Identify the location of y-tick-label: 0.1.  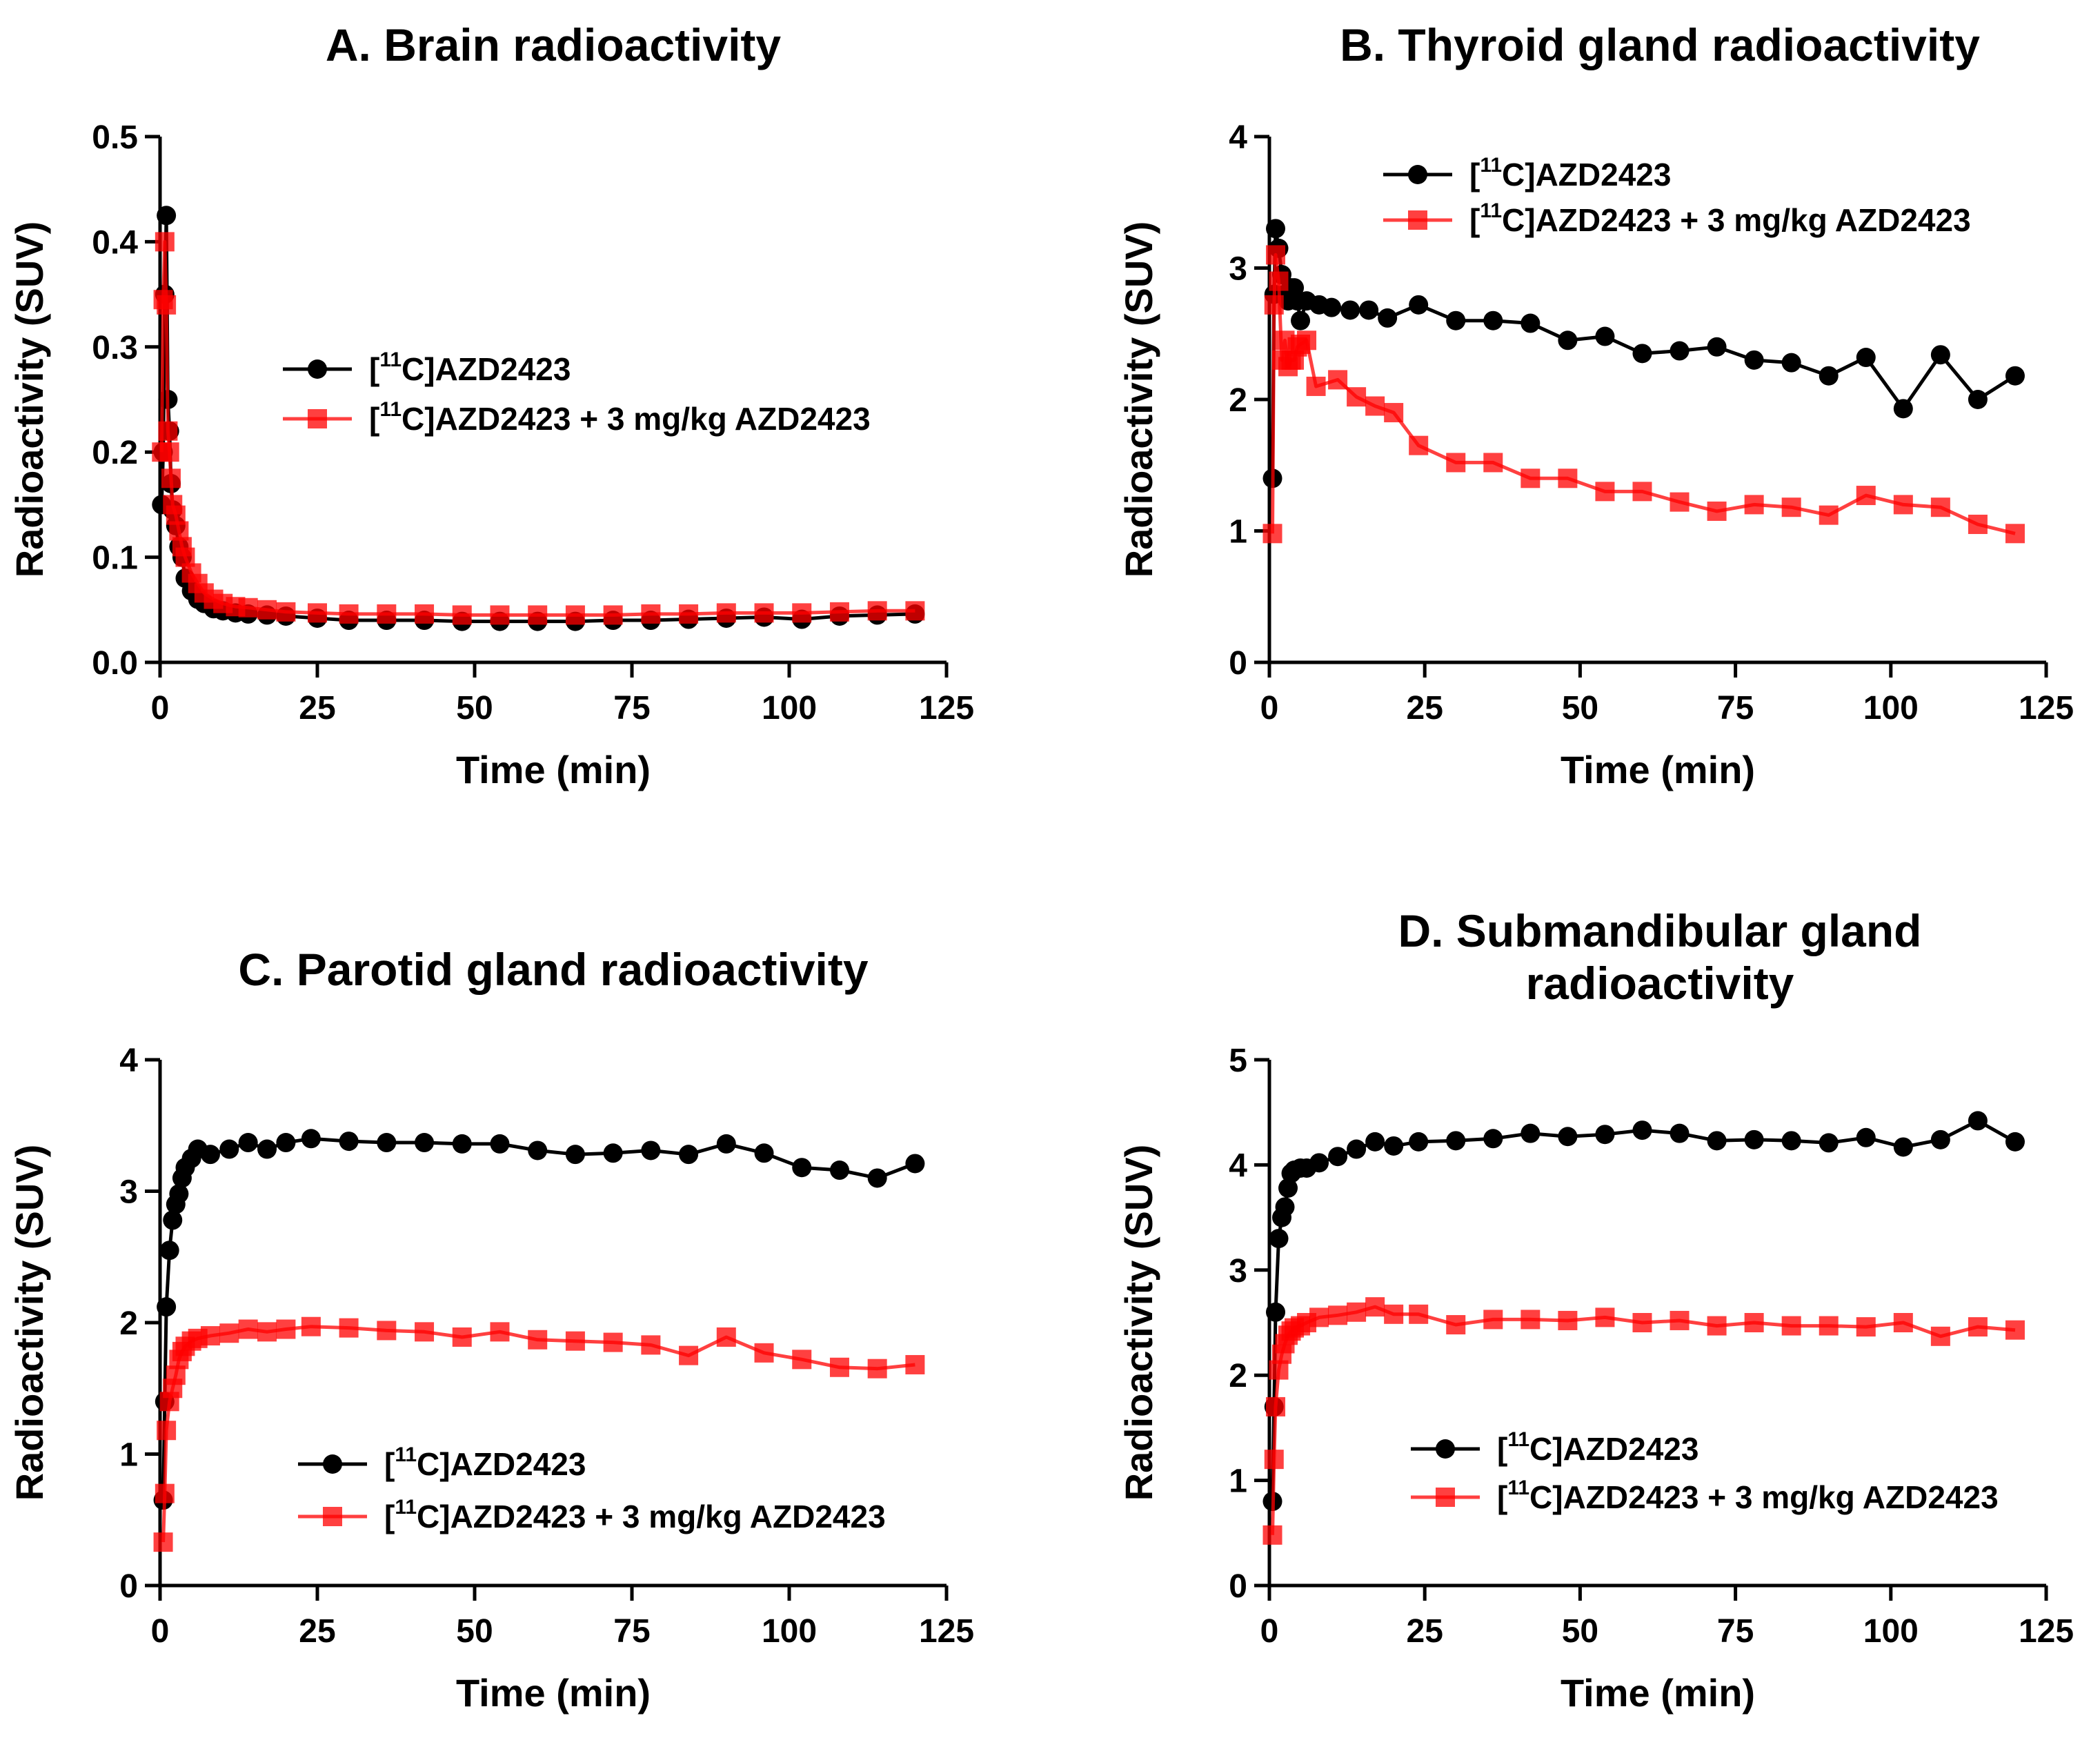
(115, 558).